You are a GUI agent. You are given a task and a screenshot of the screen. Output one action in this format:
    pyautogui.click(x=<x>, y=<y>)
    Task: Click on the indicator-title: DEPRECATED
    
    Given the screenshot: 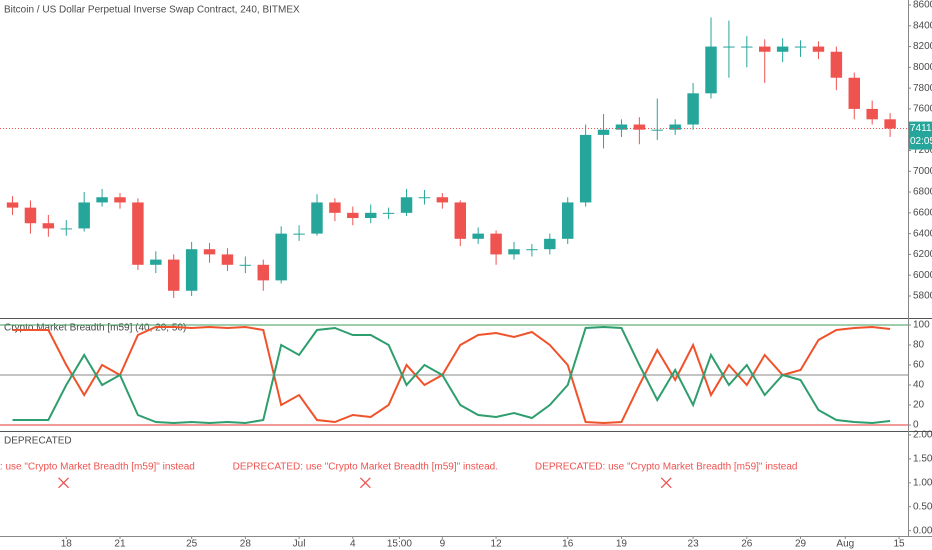 What is the action you would take?
    pyautogui.click(x=38, y=441)
    